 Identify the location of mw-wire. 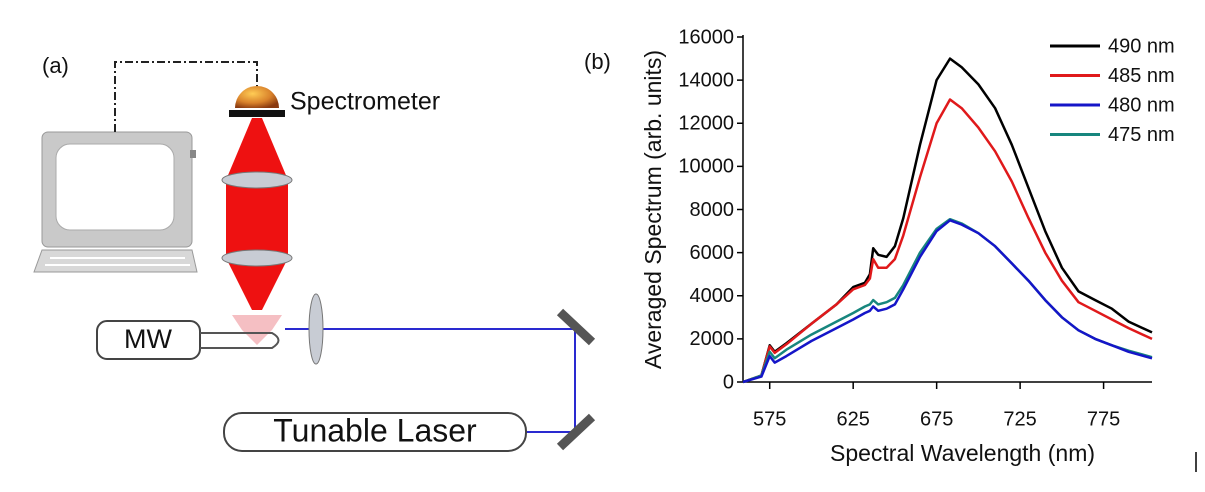
(240, 340).